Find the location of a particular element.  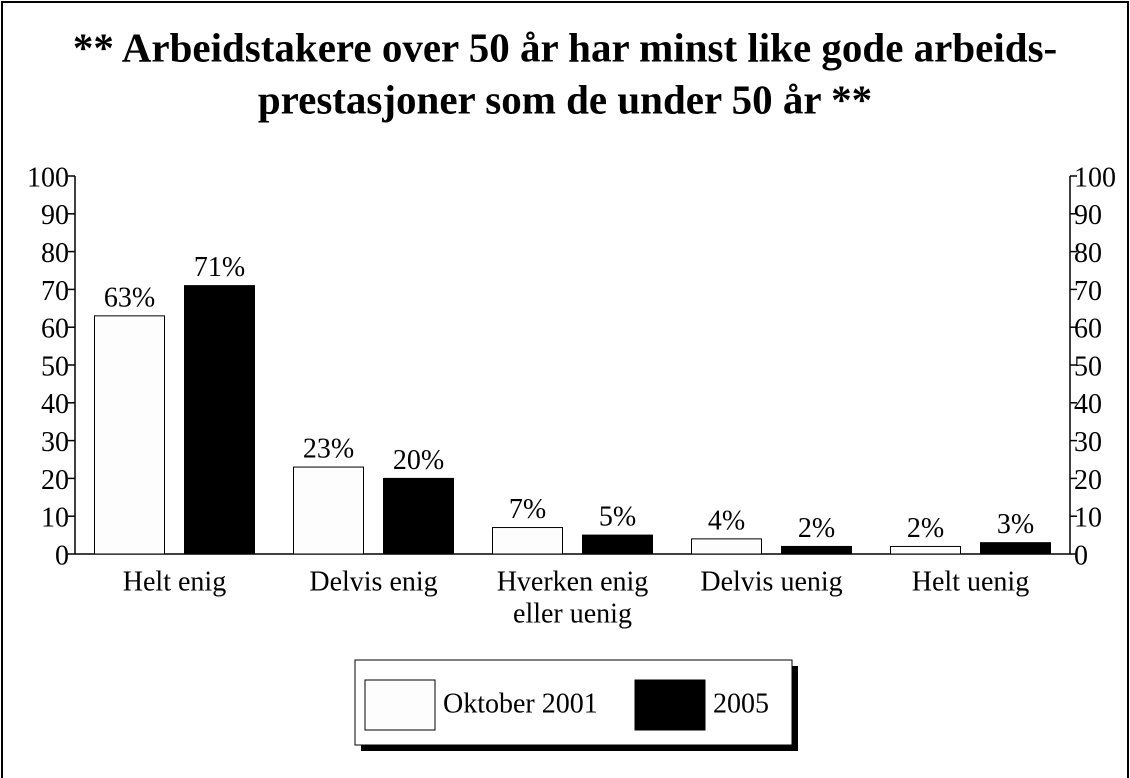

y-tick-label: 40 is located at coordinates (55, 404).